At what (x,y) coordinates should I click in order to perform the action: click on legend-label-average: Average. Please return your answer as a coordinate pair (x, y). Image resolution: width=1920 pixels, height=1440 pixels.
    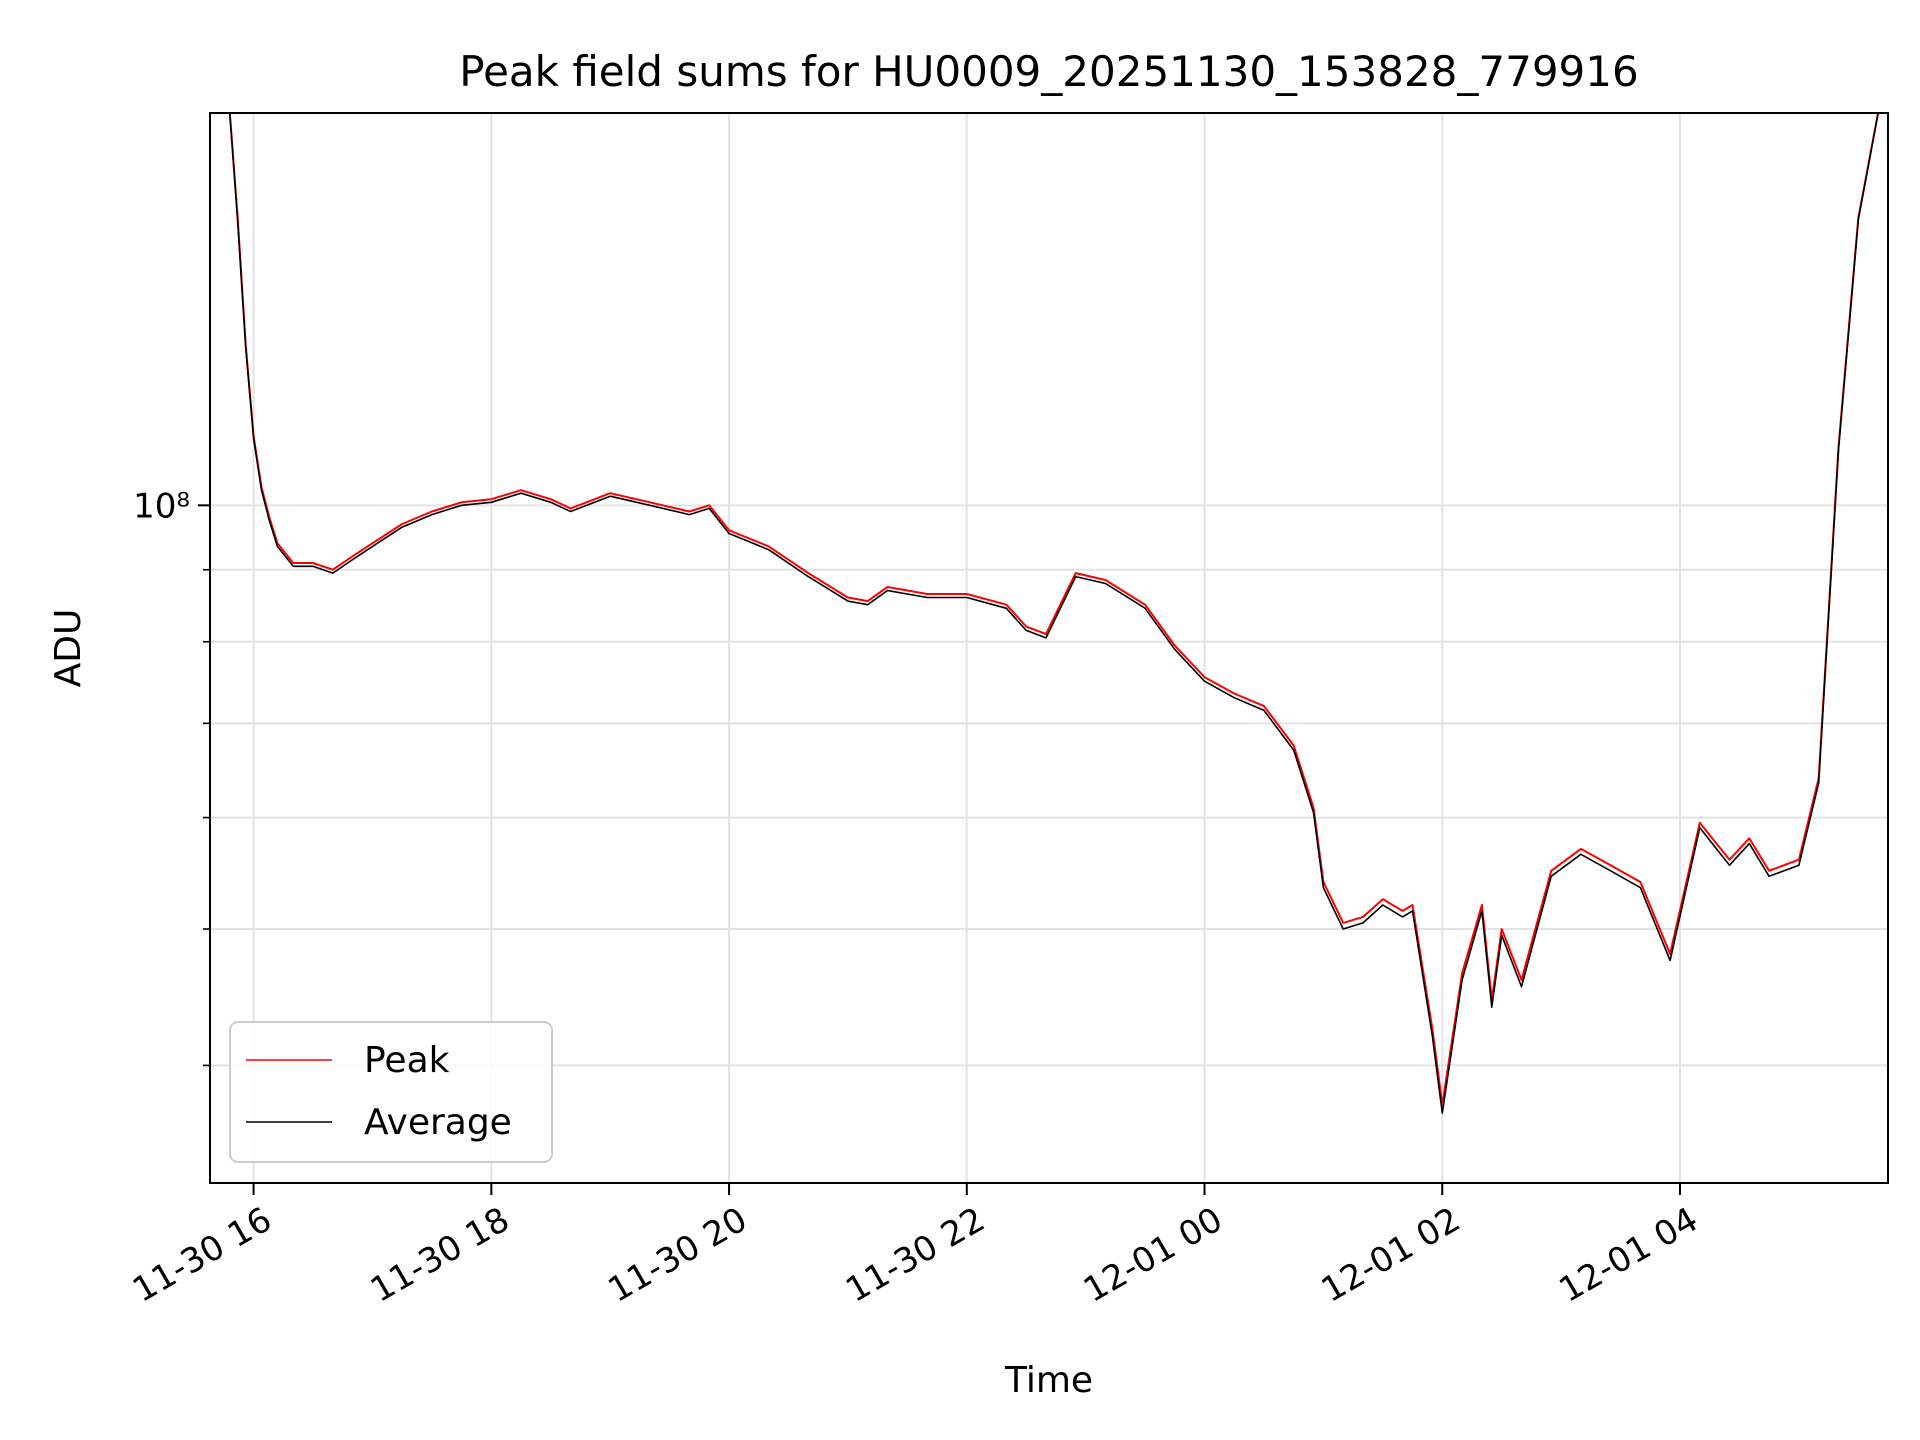
    Looking at the image, I should click on (438, 1122).